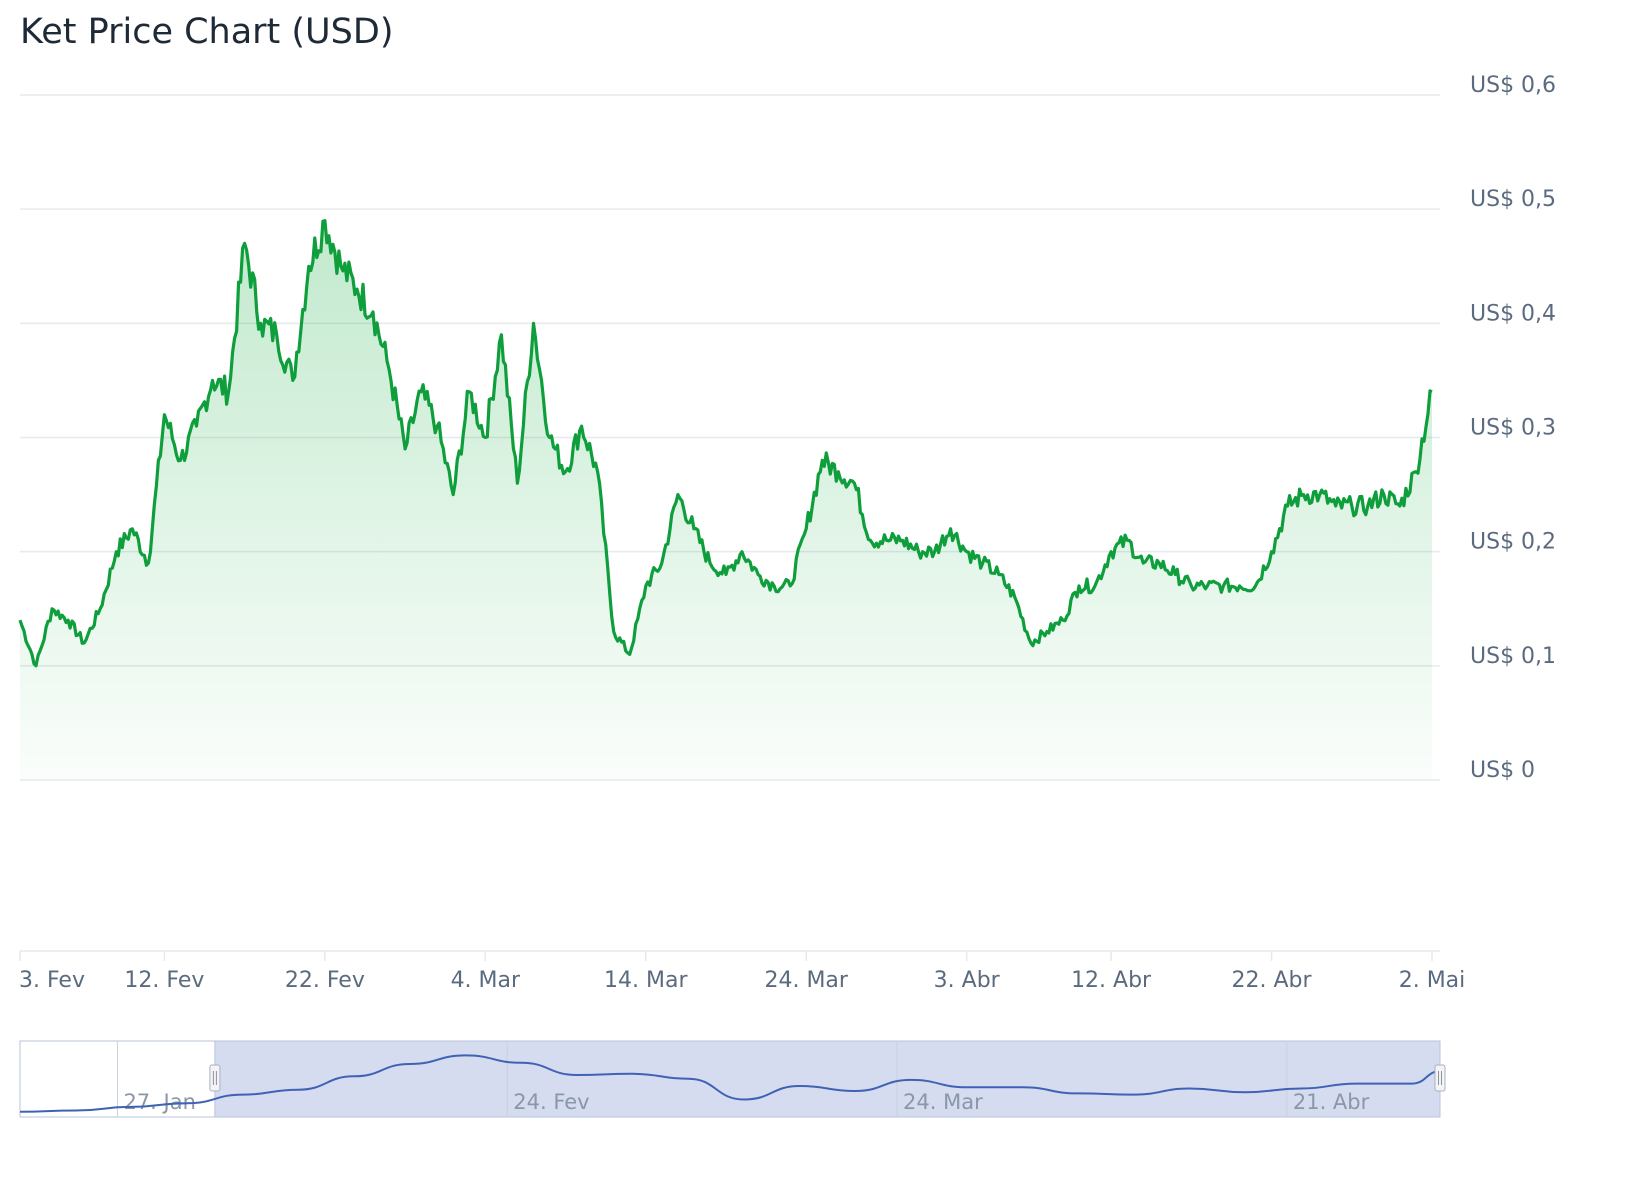  What do you see at coordinates (943, 1102) in the screenshot?
I see `navigator-tick-label: 24. Mar` at bounding box center [943, 1102].